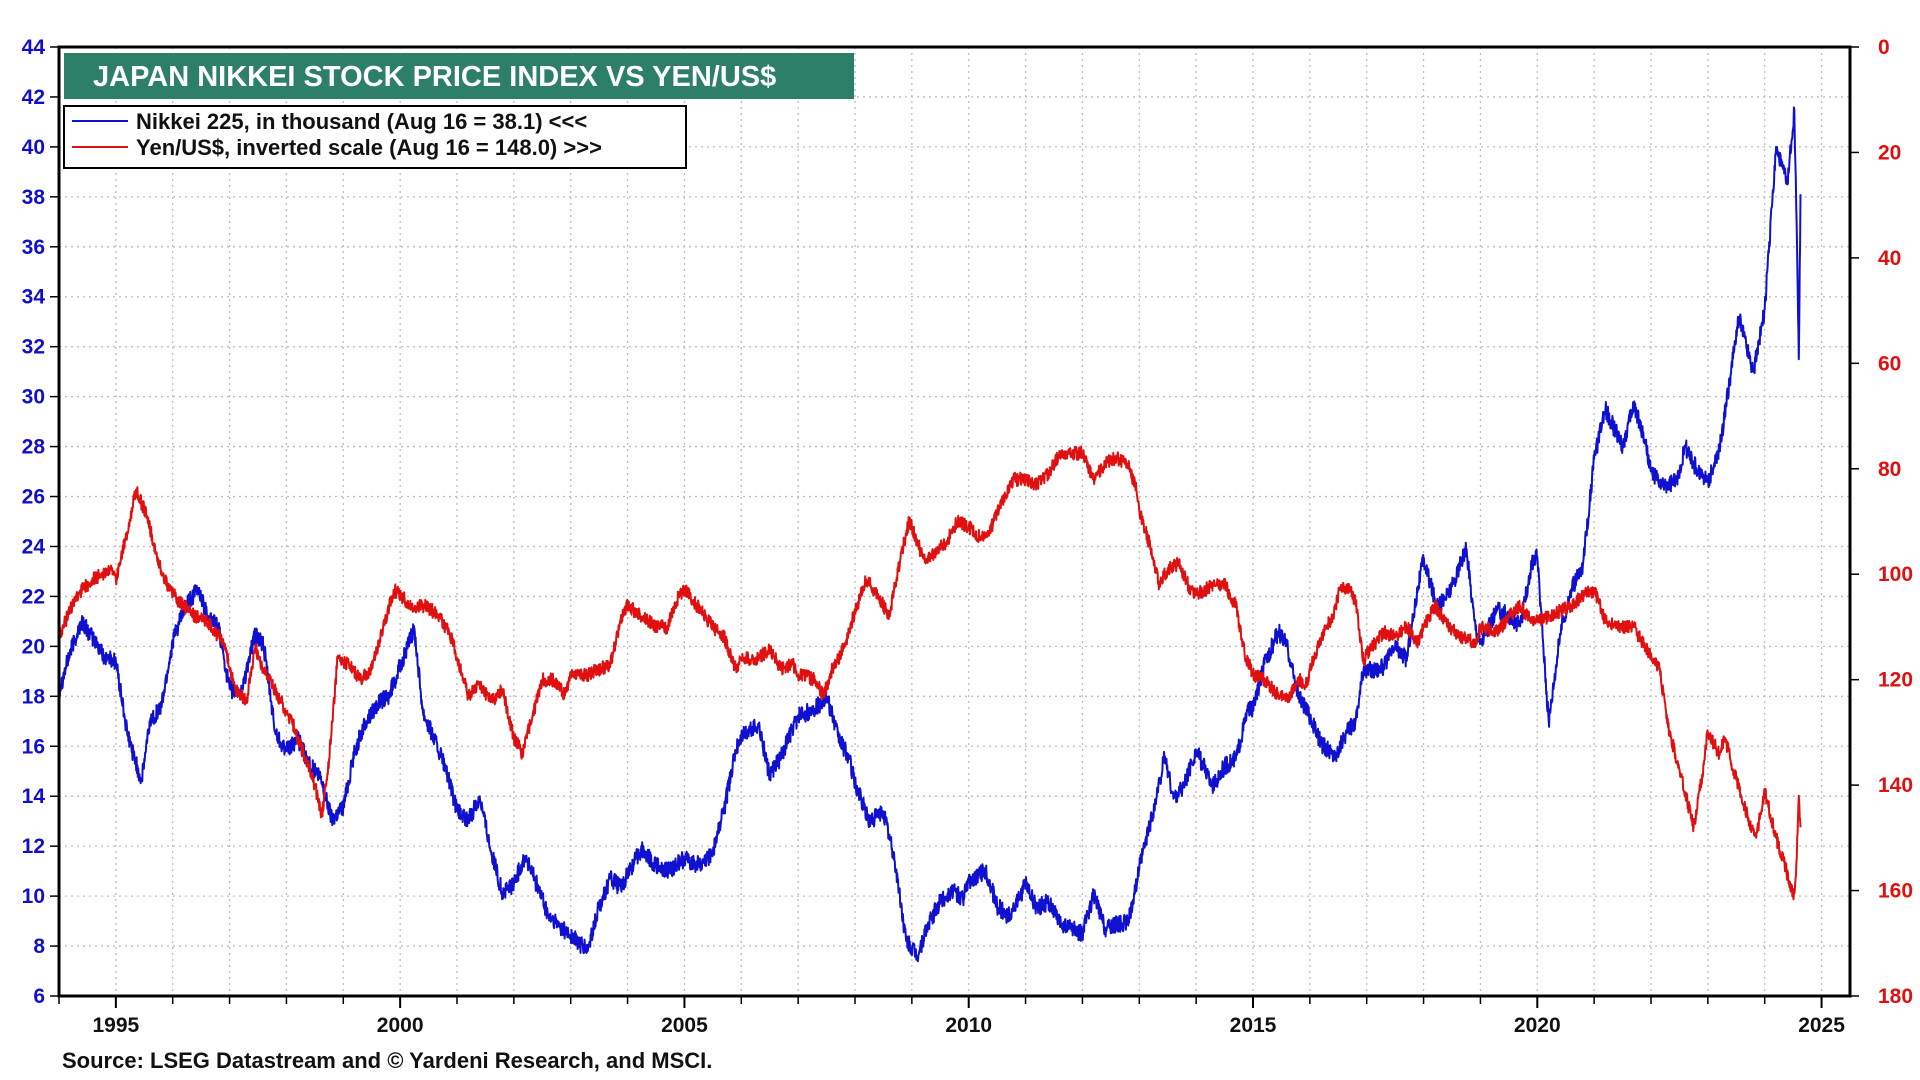 The width and height of the screenshot is (1920, 1080). What do you see at coordinates (33, 596) in the screenshot?
I see `left-tick-label: 22` at bounding box center [33, 596].